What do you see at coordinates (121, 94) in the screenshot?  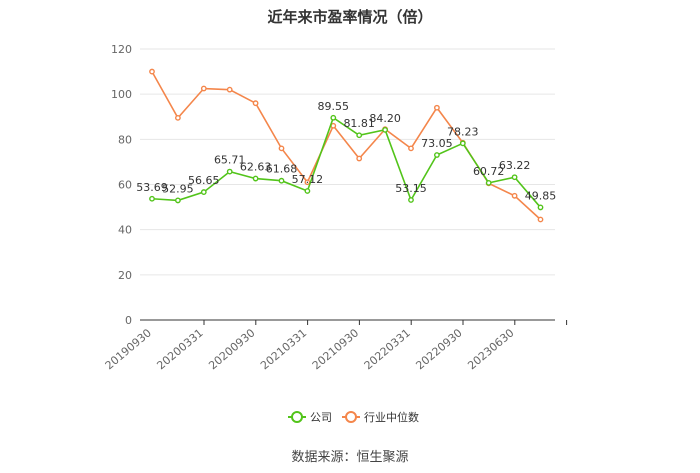 I see `y-tick-label: 100` at bounding box center [121, 94].